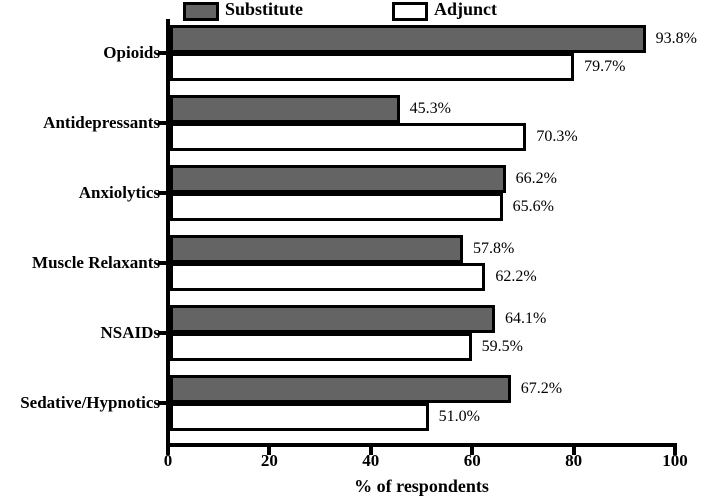  What do you see at coordinates (502, 346) in the screenshot?
I see `value-label: 59.5%` at bounding box center [502, 346].